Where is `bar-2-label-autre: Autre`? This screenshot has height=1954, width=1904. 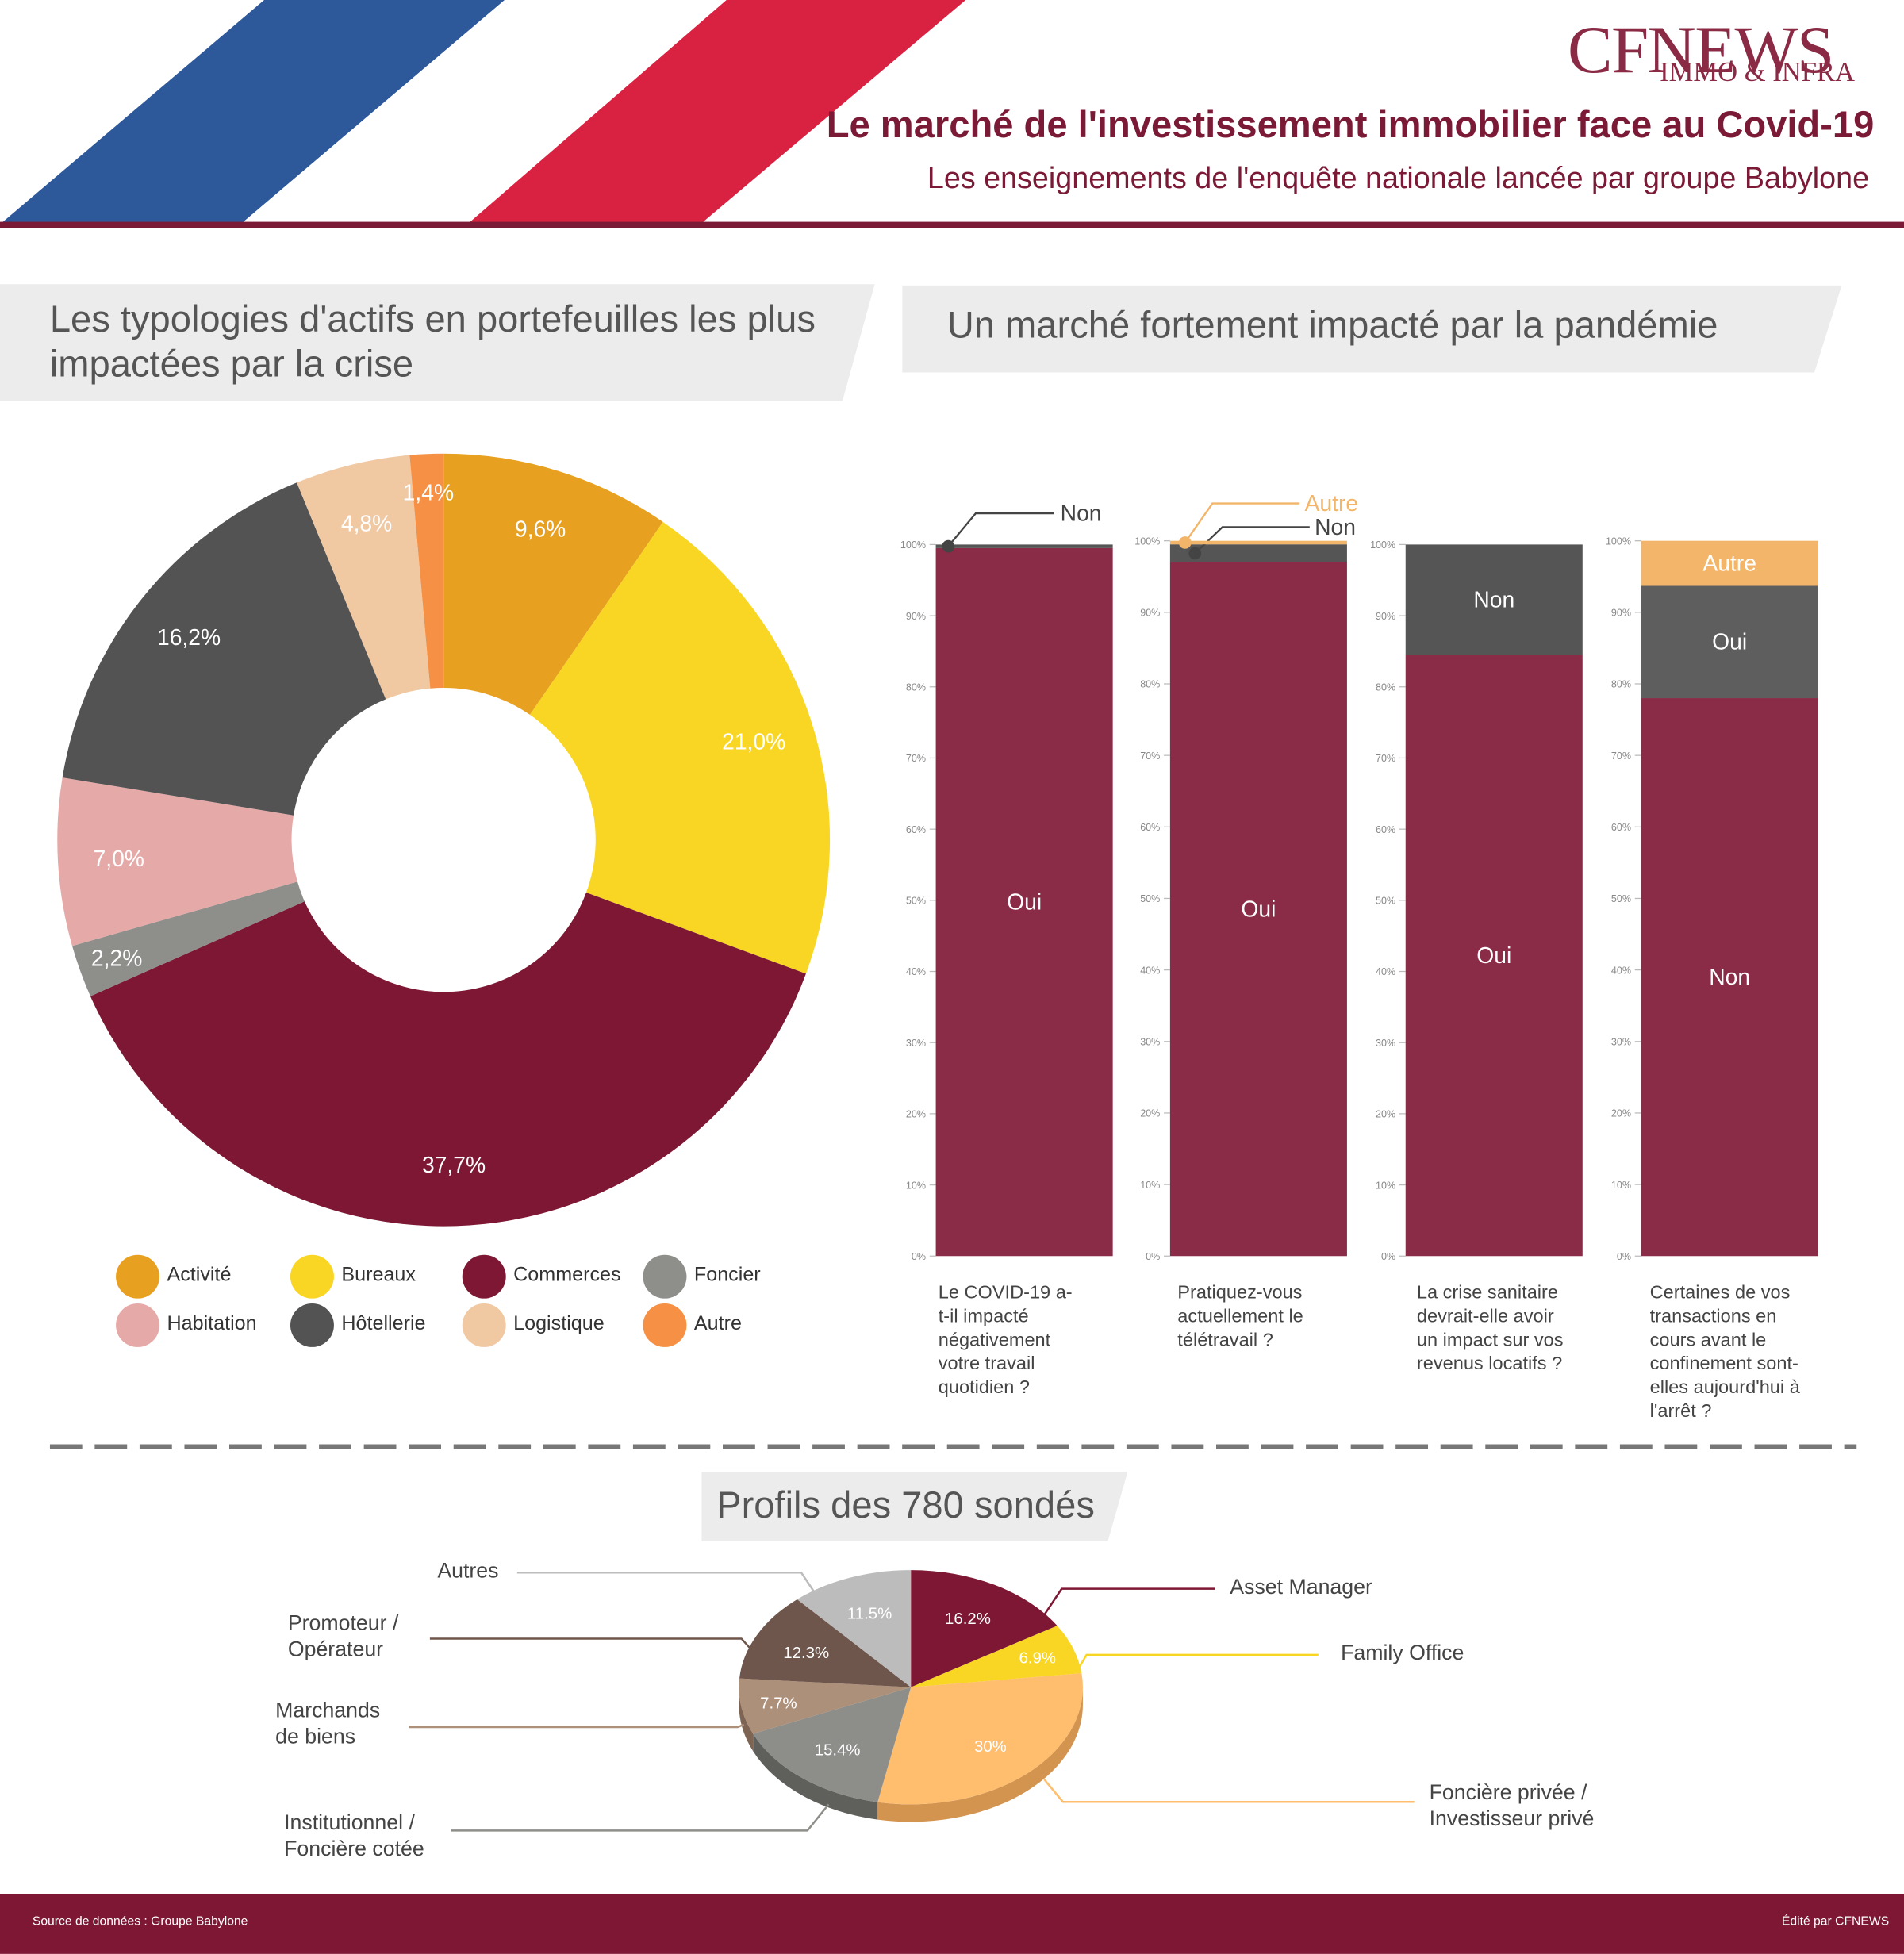 bar-2-label-autre: Autre is located at coordinates (1332, 503).